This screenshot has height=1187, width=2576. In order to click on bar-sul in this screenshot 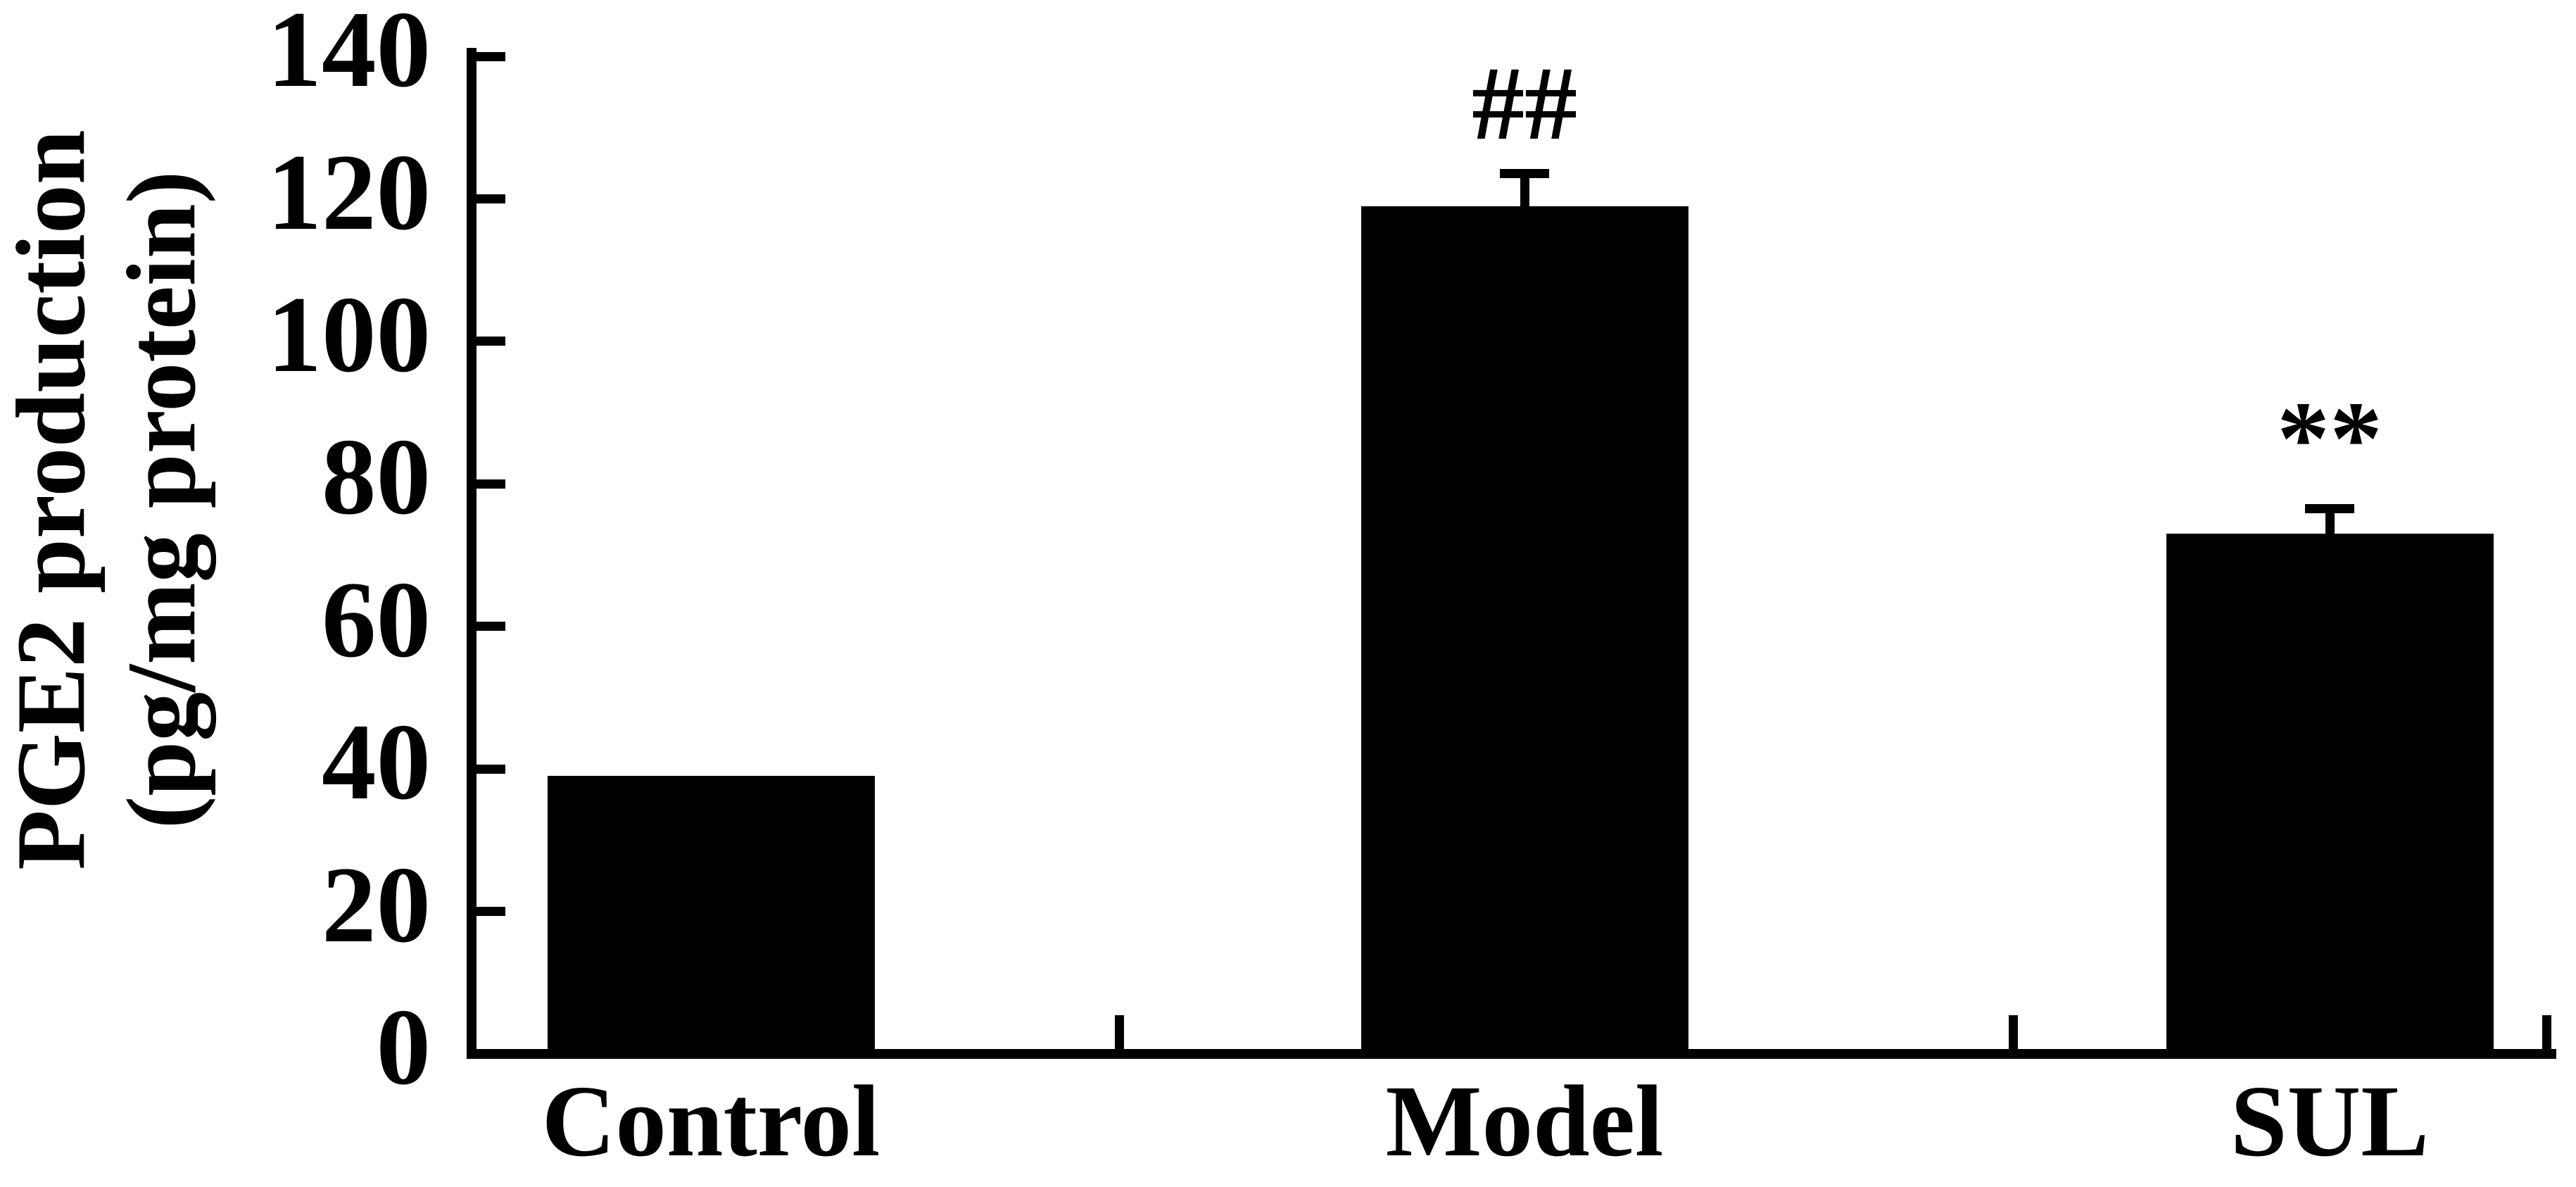, I will do `click(2330, 795)`.